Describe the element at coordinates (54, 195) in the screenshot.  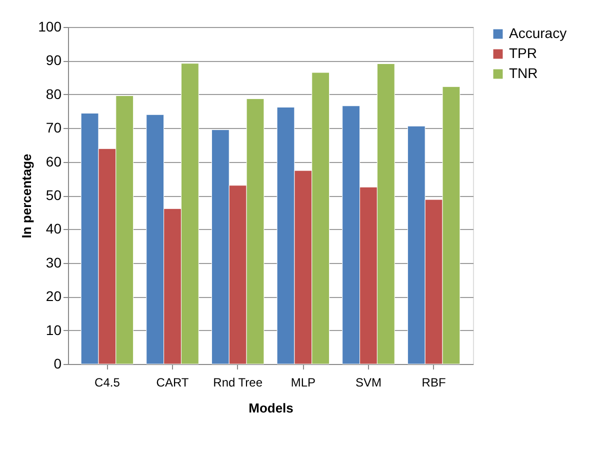
I see `y-tick-label: 50` at that location.